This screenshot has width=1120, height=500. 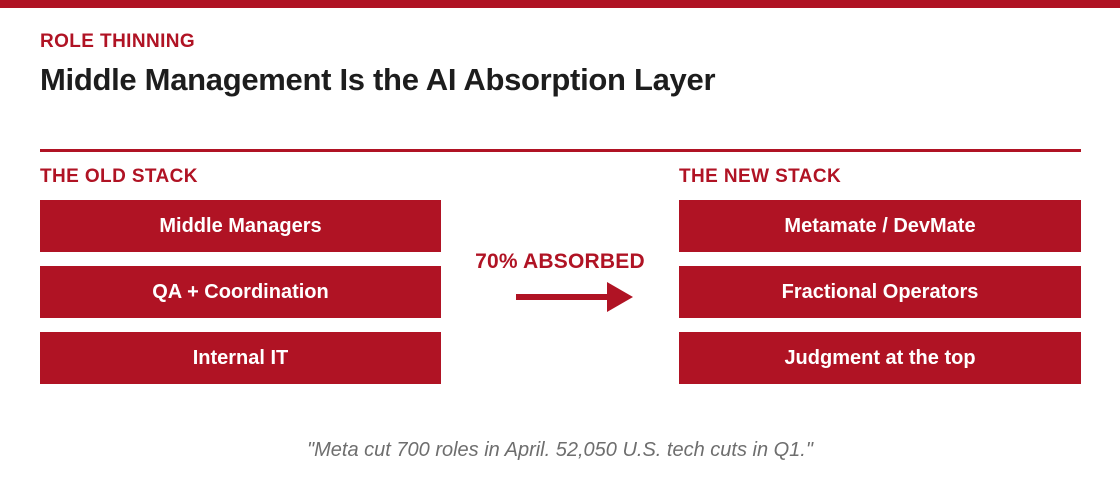 I want to click on old-stack-box-internal-it: Internal IT, so click(x=240, y=358).